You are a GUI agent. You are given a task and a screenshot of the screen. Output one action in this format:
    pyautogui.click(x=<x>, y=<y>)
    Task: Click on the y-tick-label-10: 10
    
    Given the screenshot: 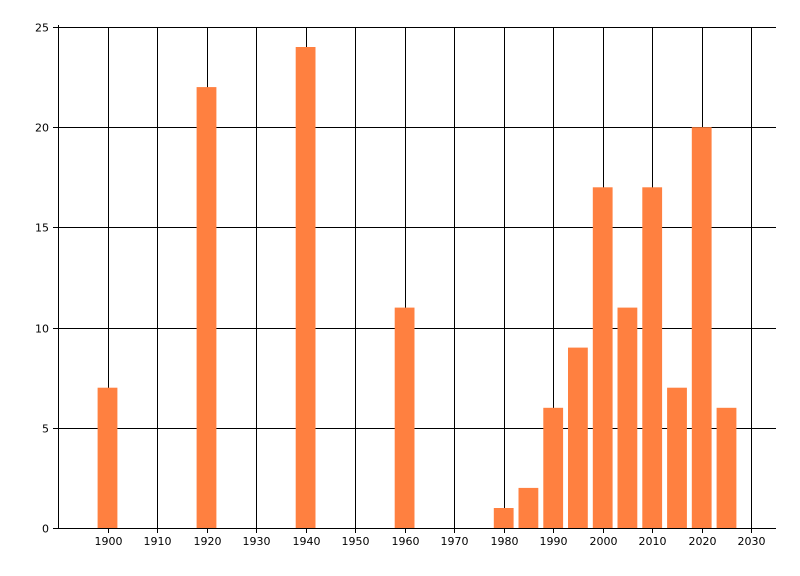 What is the action you would take?
    pyautogui.click(x=42, y=329)
    